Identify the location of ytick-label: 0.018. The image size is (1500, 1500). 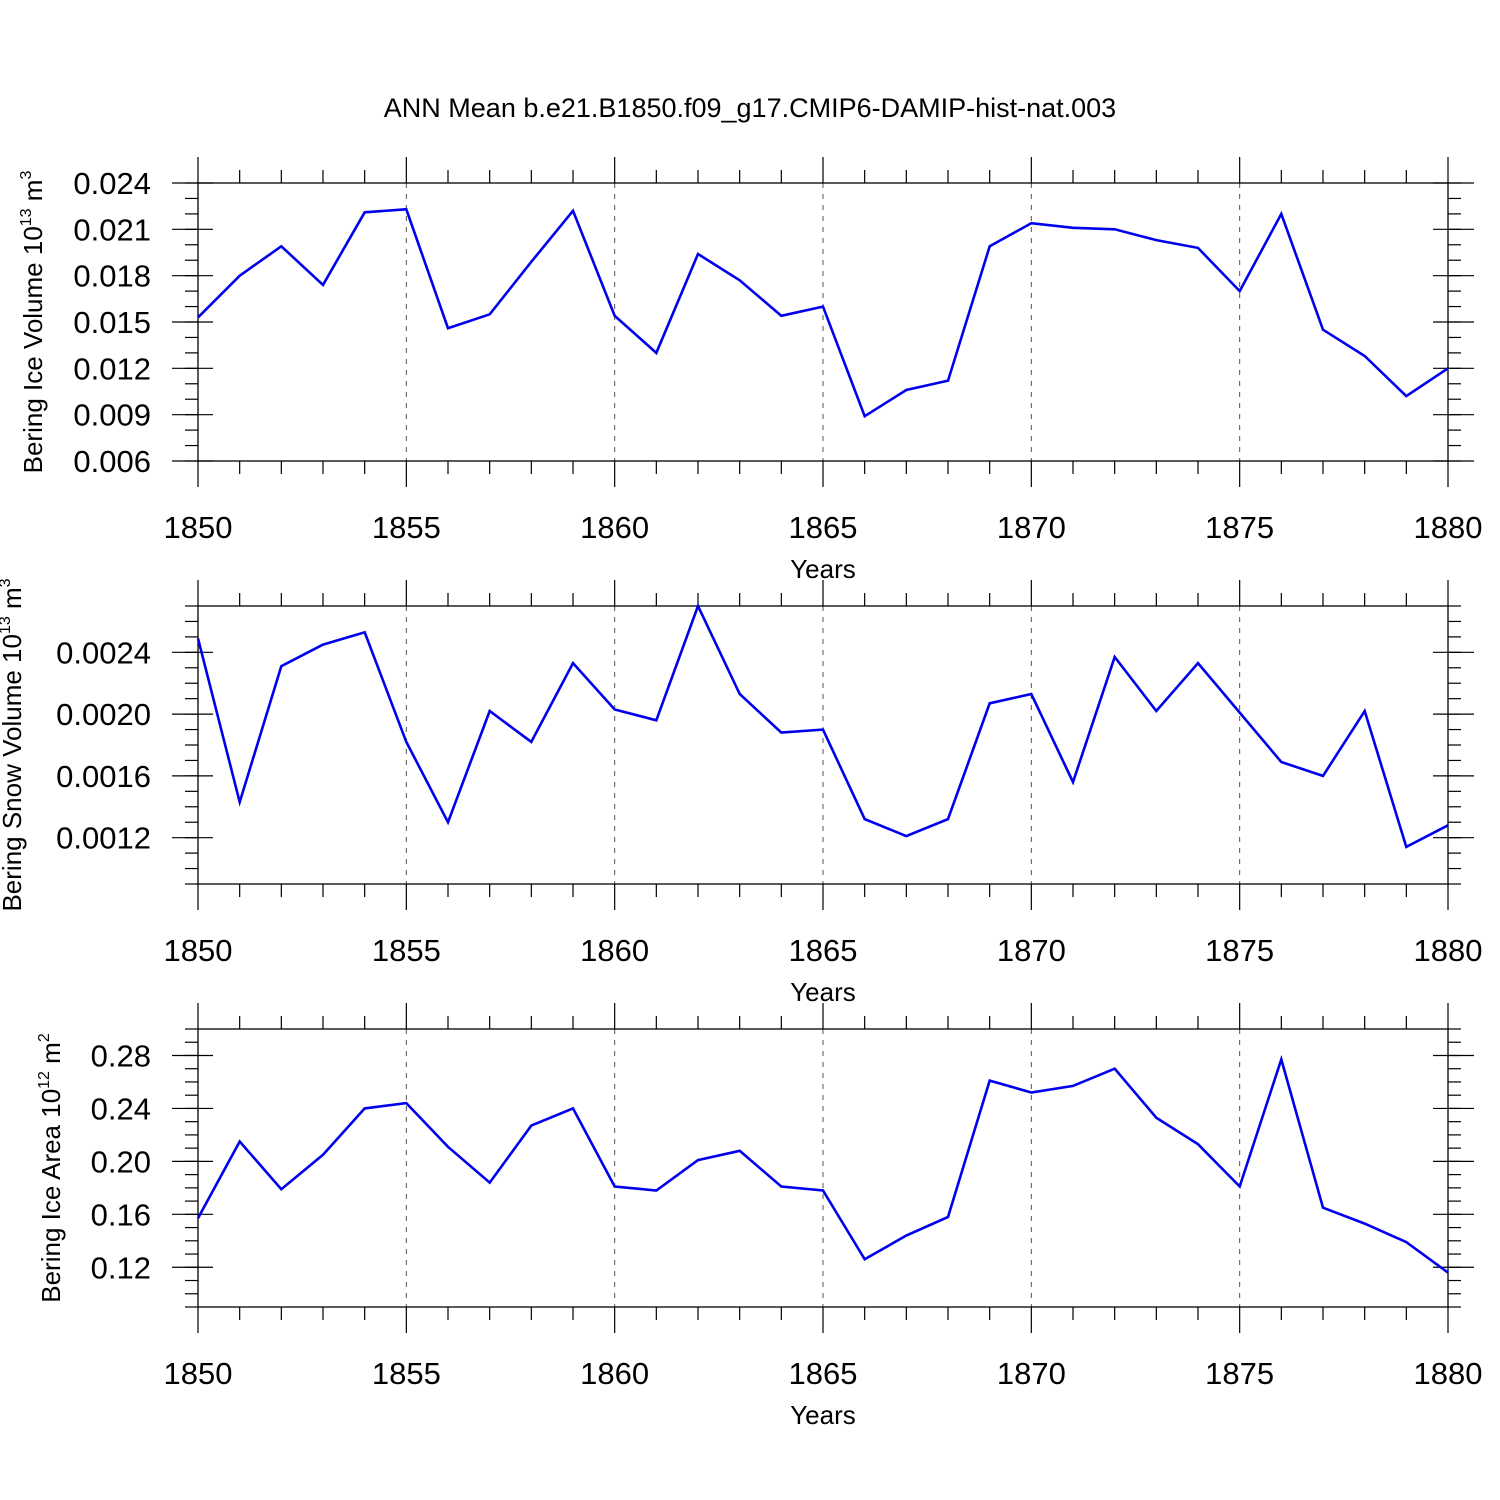
(112, 276).